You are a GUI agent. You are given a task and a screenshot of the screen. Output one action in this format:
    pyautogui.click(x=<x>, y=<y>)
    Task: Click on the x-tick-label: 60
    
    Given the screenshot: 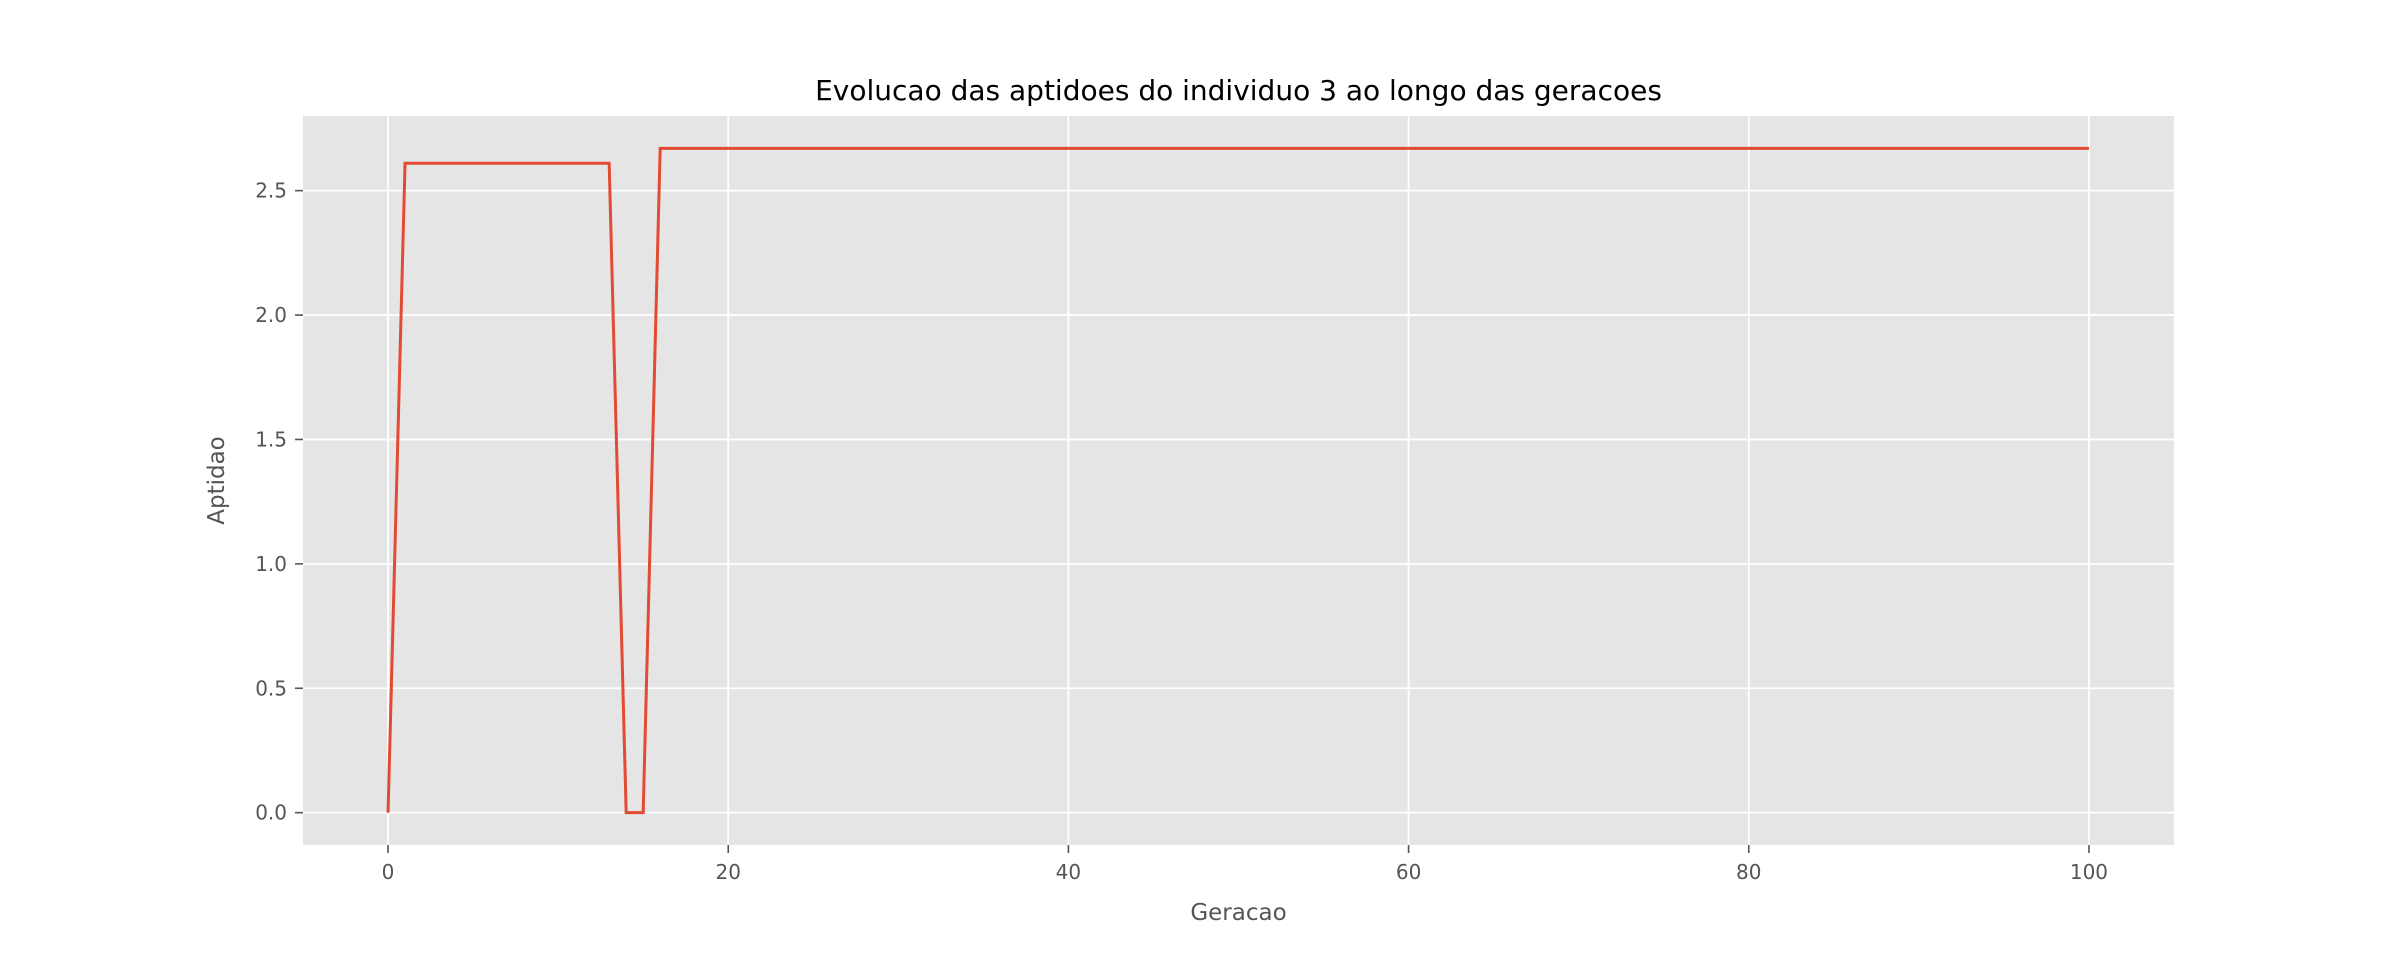 What is the action you would take?
    pyautogui.click(x=1408, y=872)
    